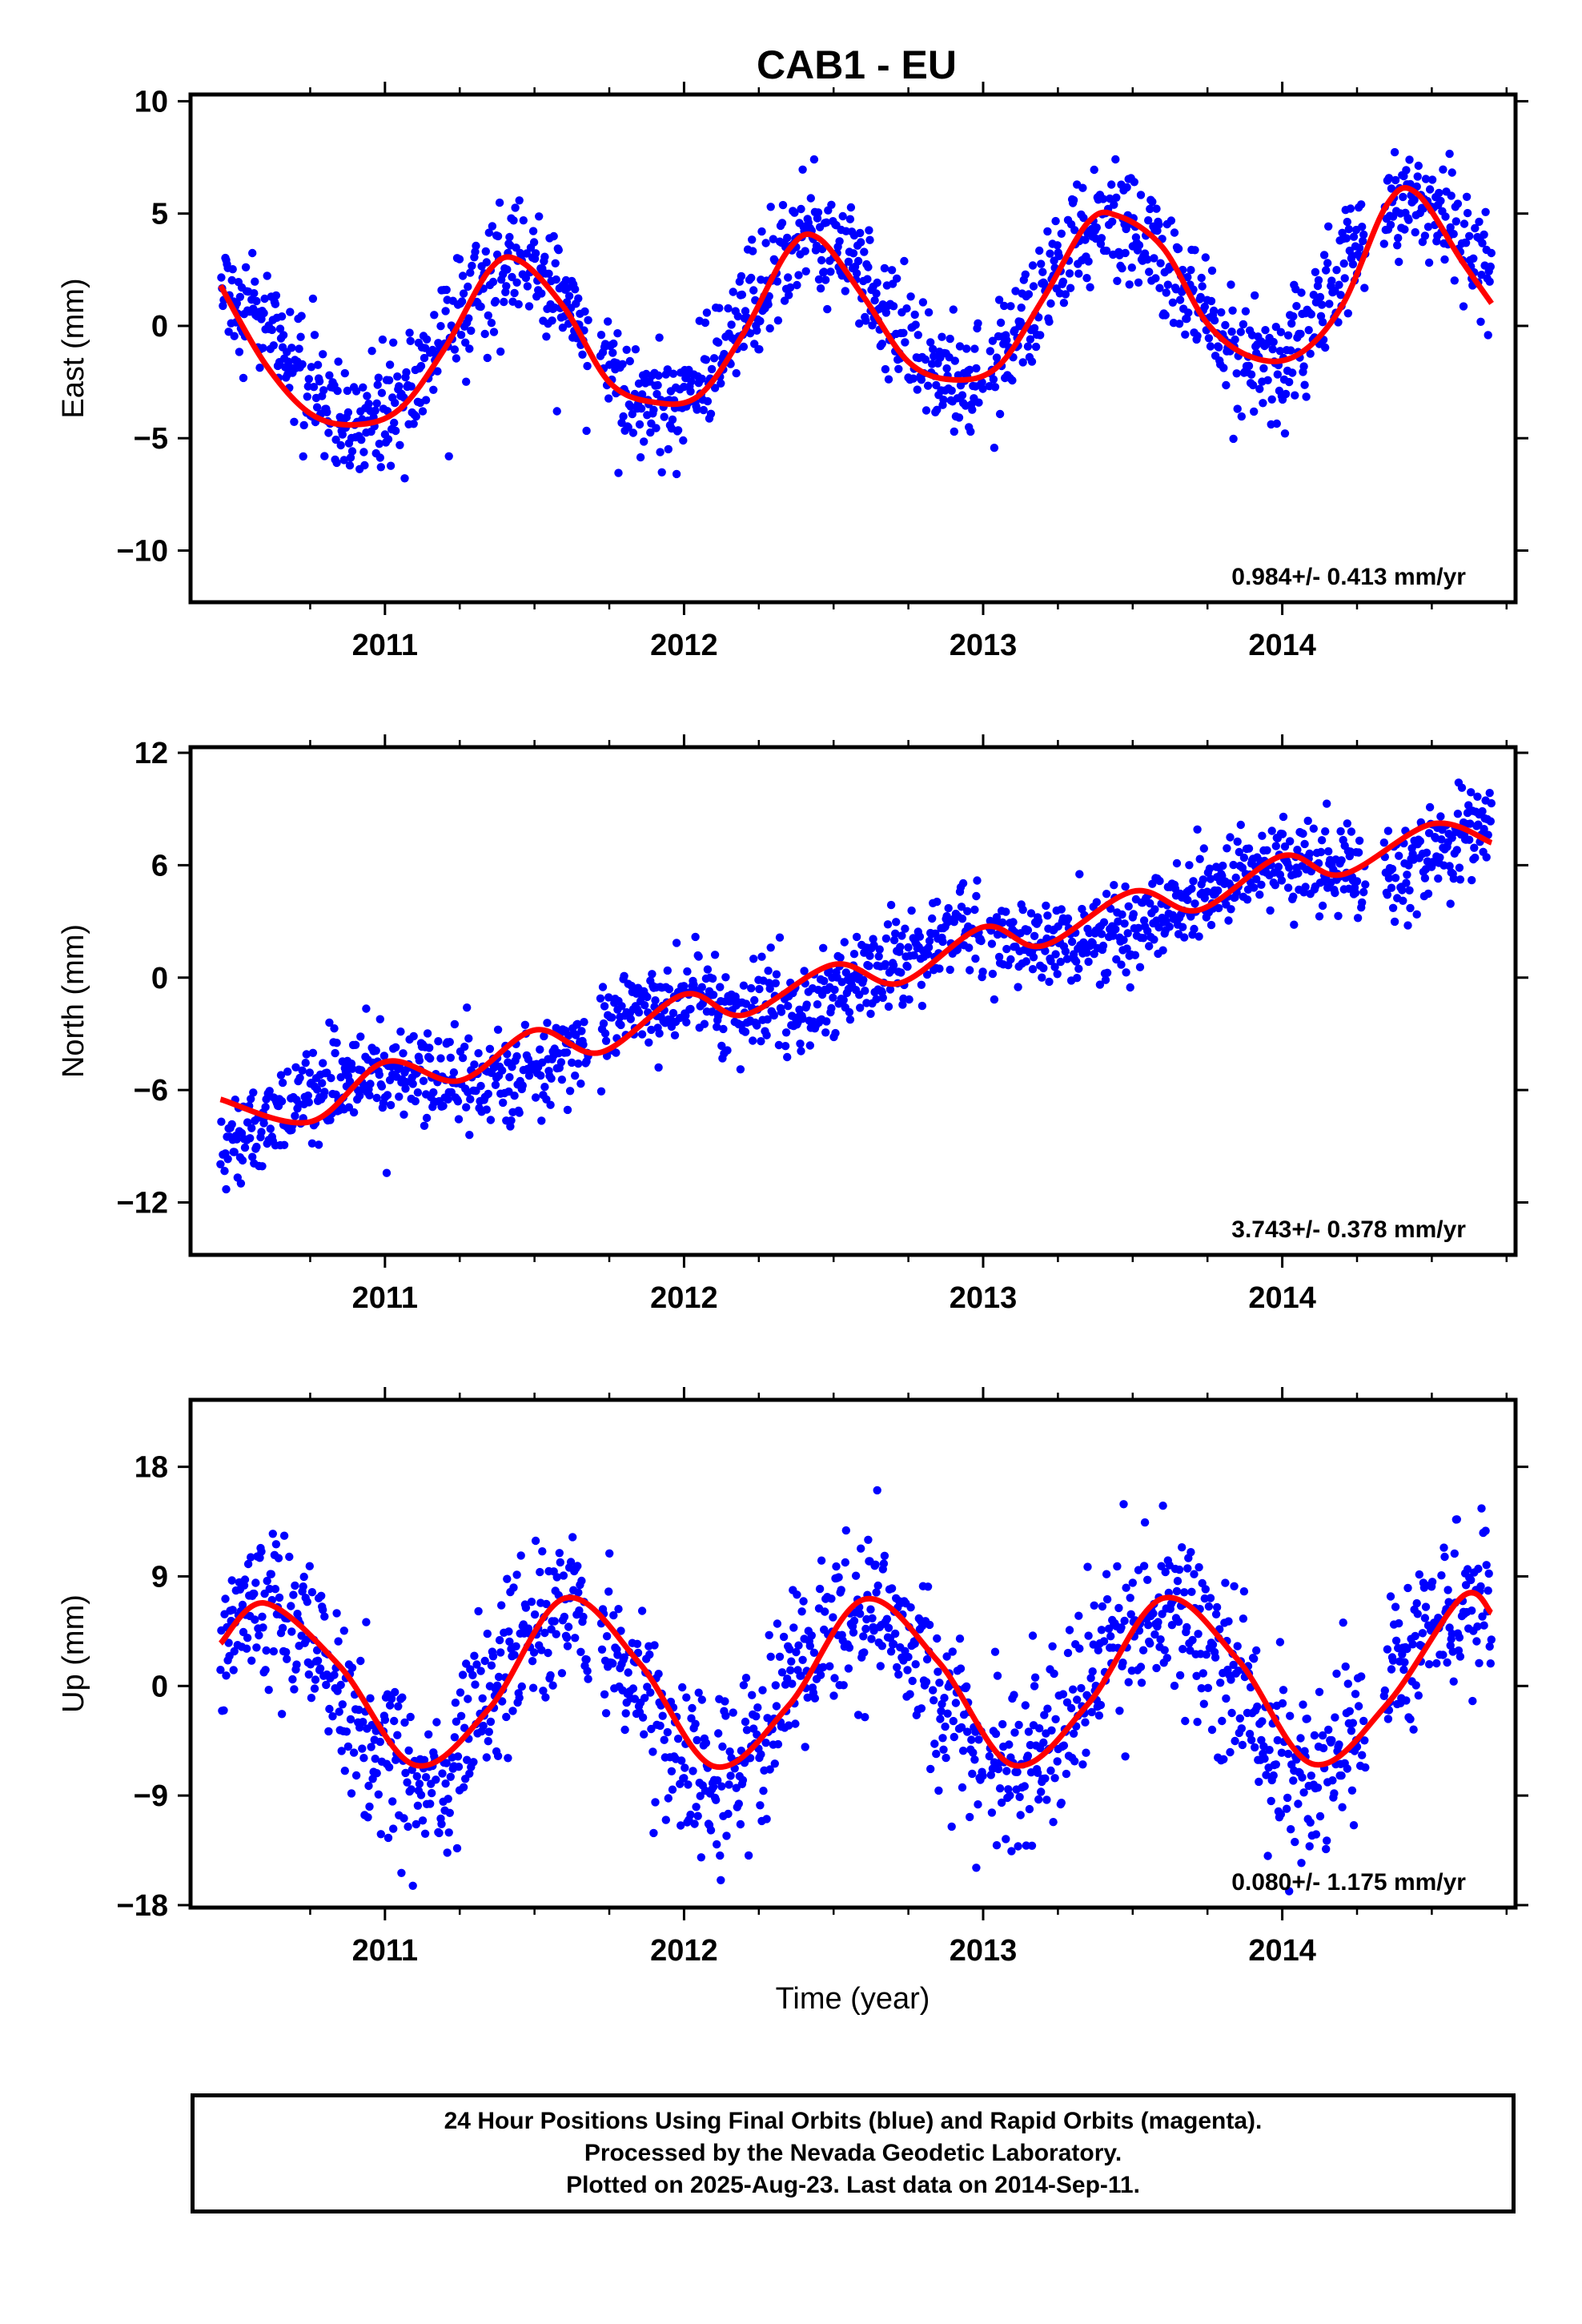  What do you see at coordinates (853, 1999) in the screenshot?
I see `x-axis-label: Time (year)` at bounding box center [853, 1999].